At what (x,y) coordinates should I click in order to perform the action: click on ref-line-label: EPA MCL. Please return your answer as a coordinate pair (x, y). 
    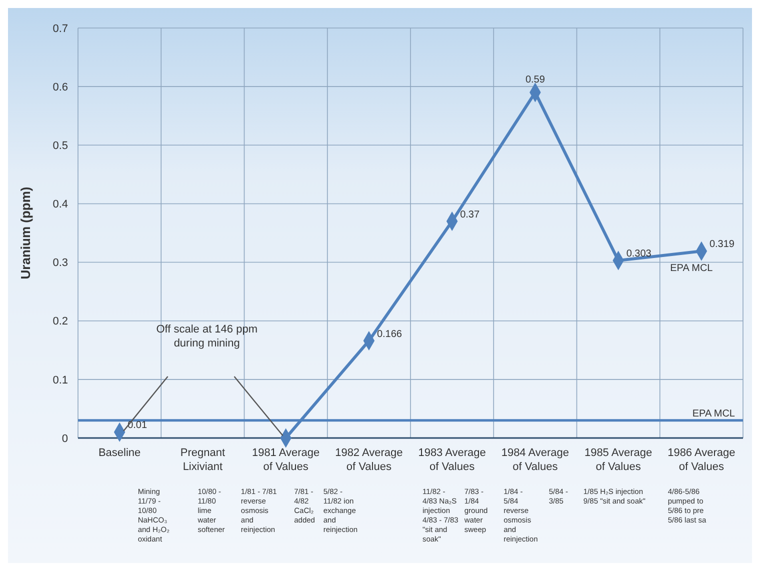
    Looking at the image, I should click on (714, 414).